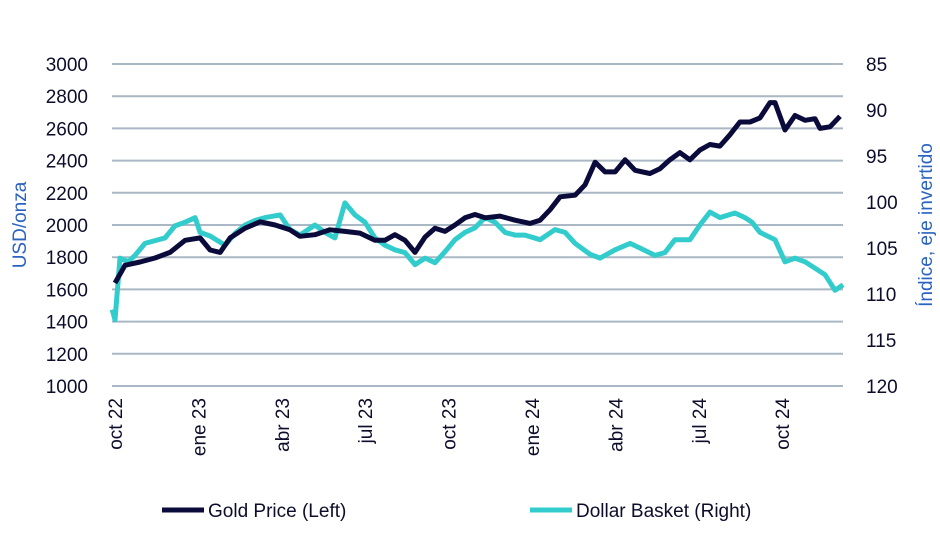 This screenshot has width=940, height=534. Describe the element at coordinates (67, 258) in the screenshot. I see `left-tick-label: 1800` at that location.